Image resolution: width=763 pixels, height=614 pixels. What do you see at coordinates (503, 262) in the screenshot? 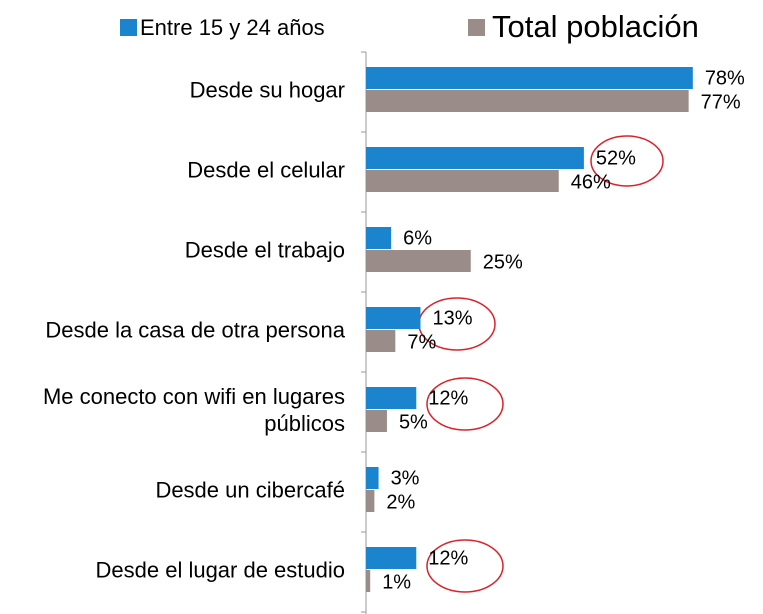
I see `value-label: 25%` at bounding box center [503, 262].